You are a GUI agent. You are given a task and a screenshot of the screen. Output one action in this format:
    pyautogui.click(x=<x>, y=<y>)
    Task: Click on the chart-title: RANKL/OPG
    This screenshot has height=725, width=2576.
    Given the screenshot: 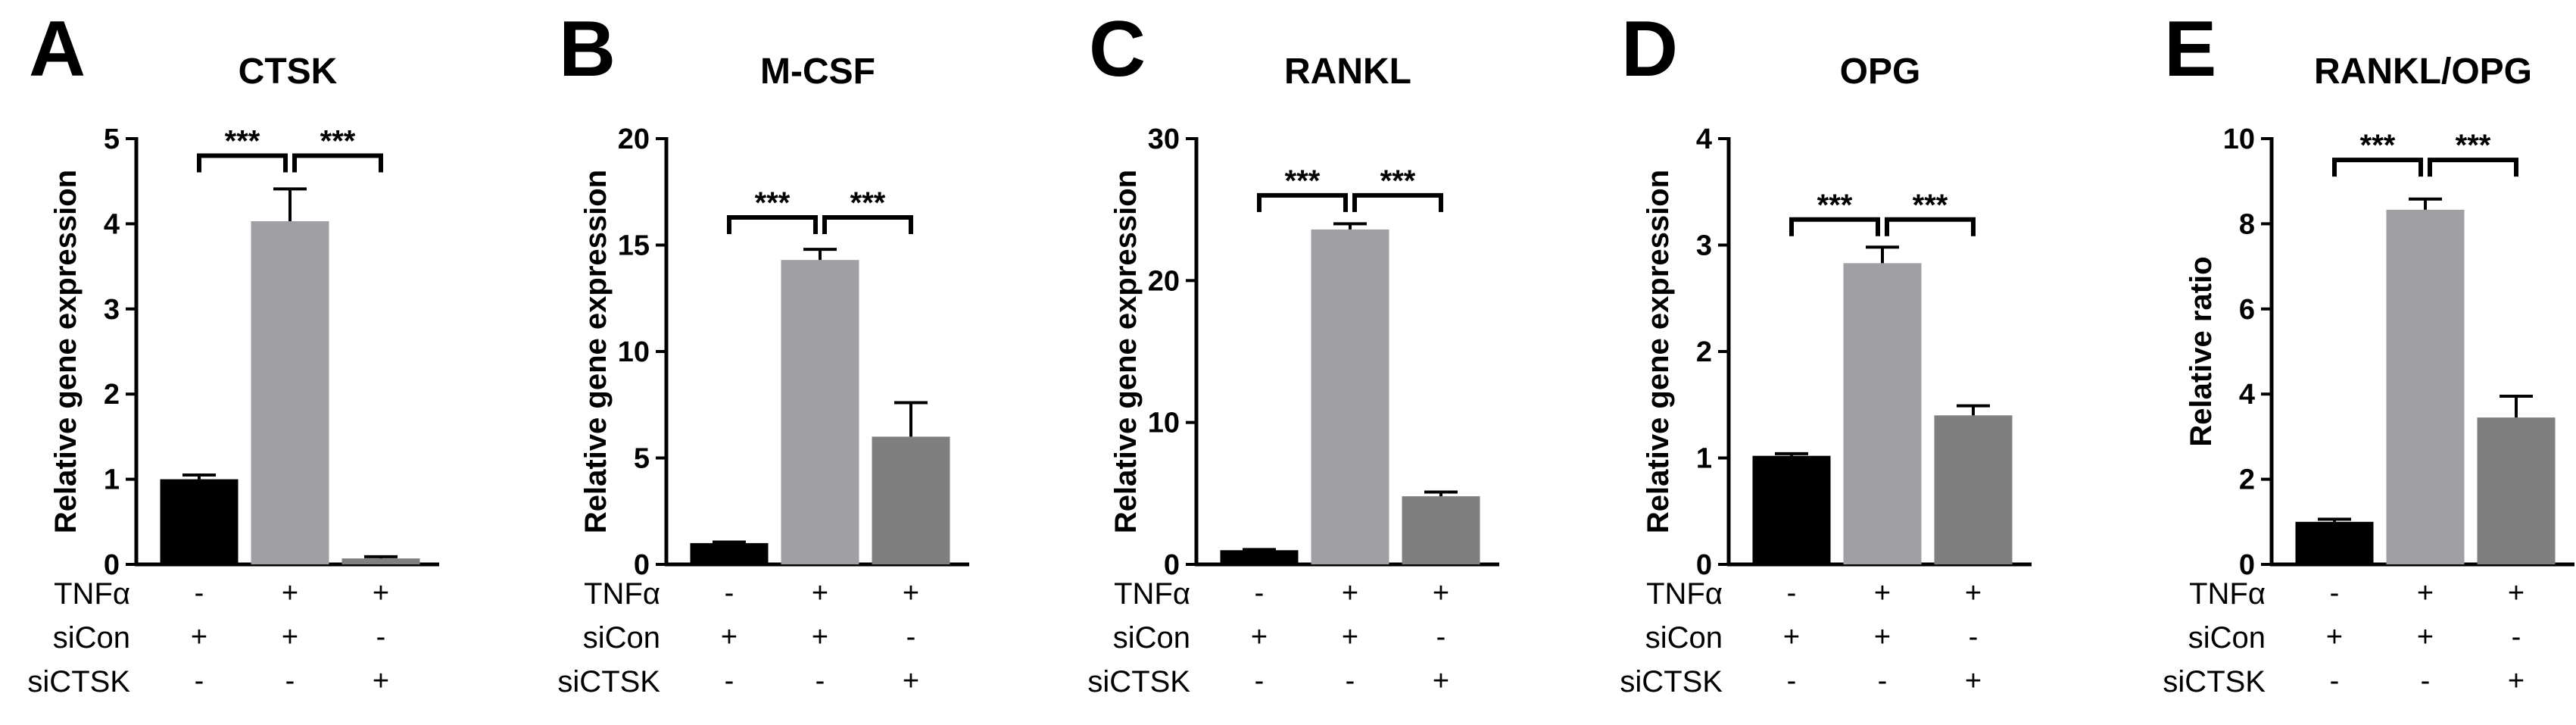 What is the action you would take?
    pyautogui.click(x=2423, y=72)
    